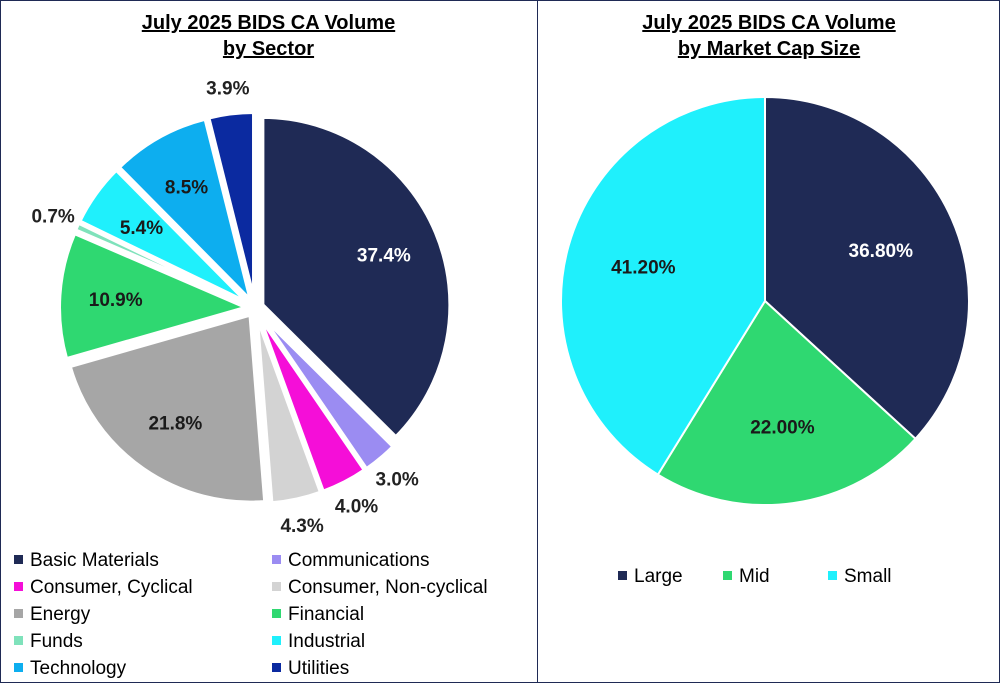  I want to click on legend-item-funds: Funds, so click(48, 642).